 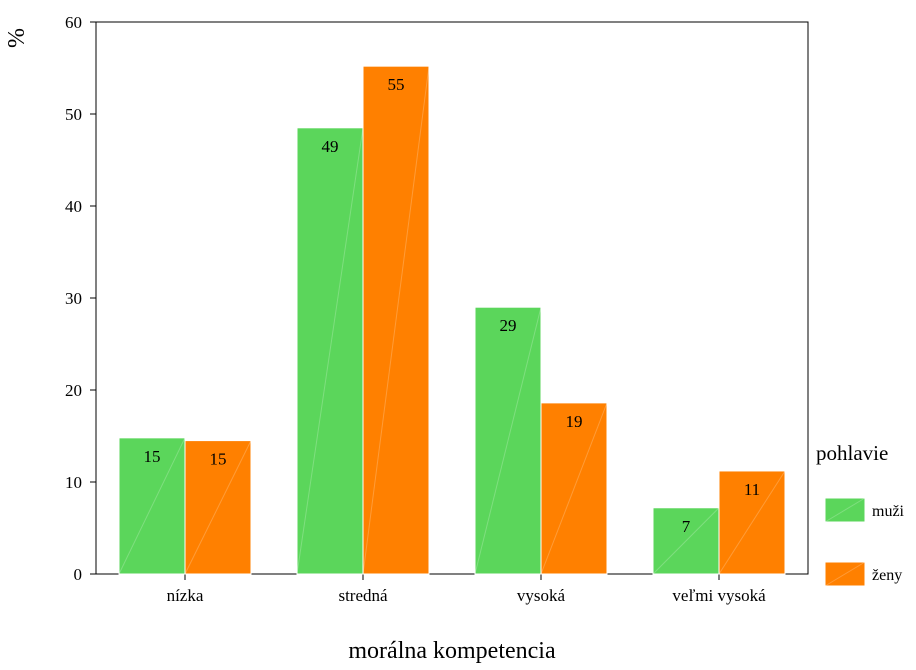 What do you see at coordinates (508, 325) in the screenshot?
I see `data-label: 29` at bounding box center [508, 325].